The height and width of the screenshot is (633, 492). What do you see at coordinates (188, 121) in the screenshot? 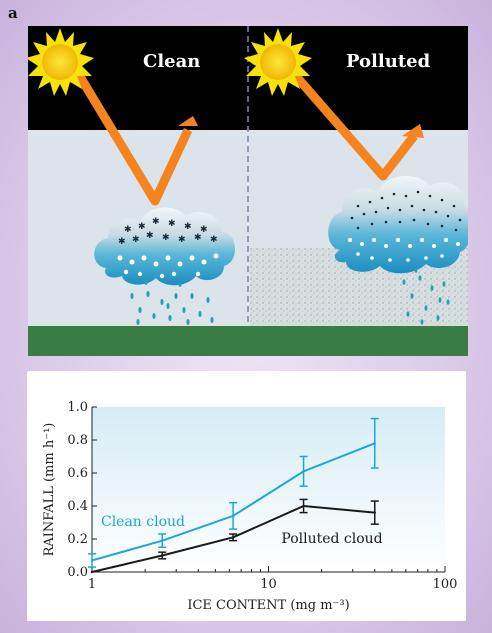
I see `clean-beam-arrowhead` at bounding box center [188, 121].